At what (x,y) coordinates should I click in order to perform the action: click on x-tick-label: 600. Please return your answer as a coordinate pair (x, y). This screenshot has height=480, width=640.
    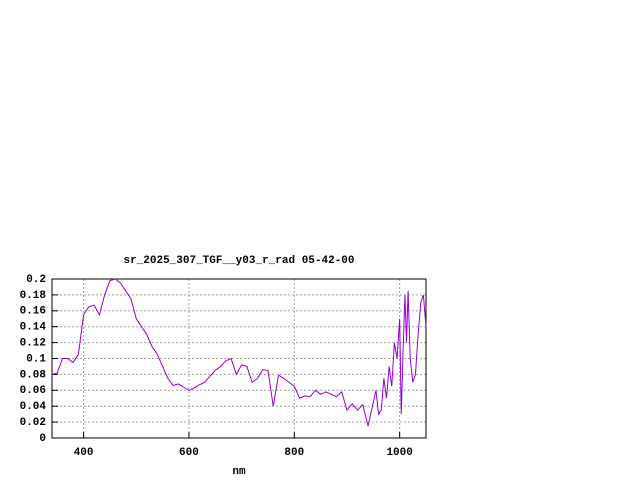
    Looking at the image, I should click on (189, 453).